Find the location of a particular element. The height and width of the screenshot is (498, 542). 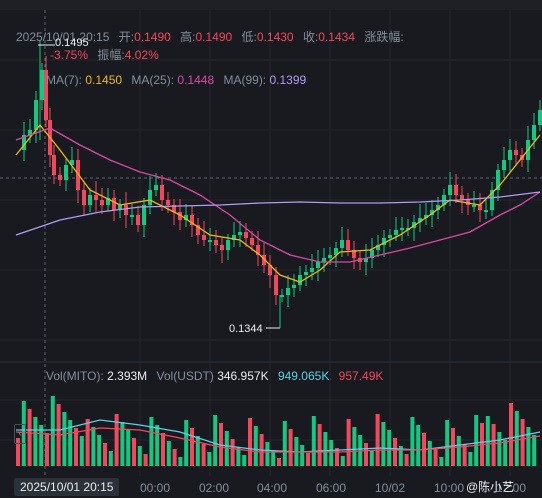

legend-datetime: 2025/10/01 20:15 is located at coordinates (63, 37).